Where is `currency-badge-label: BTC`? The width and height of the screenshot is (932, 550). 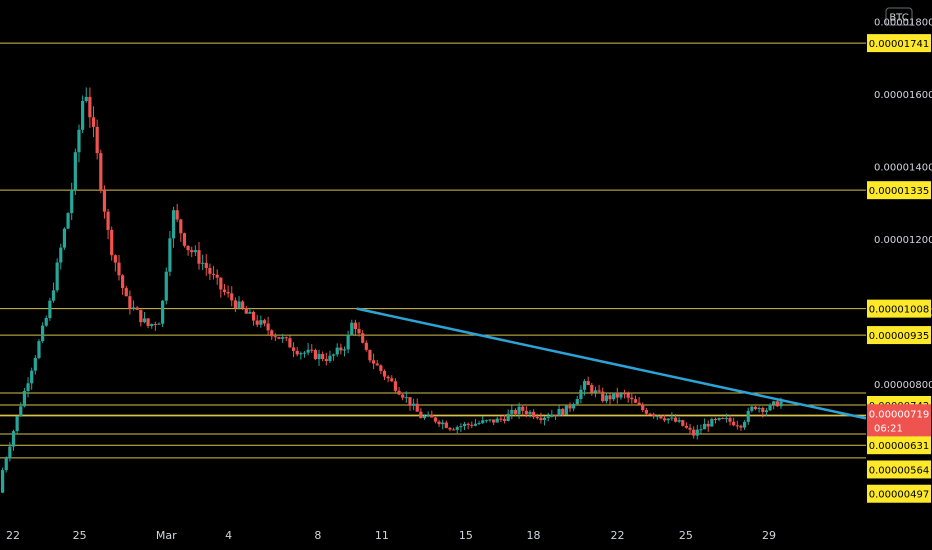
currency-badge-label: BTC is located at coordinates (898, 18).